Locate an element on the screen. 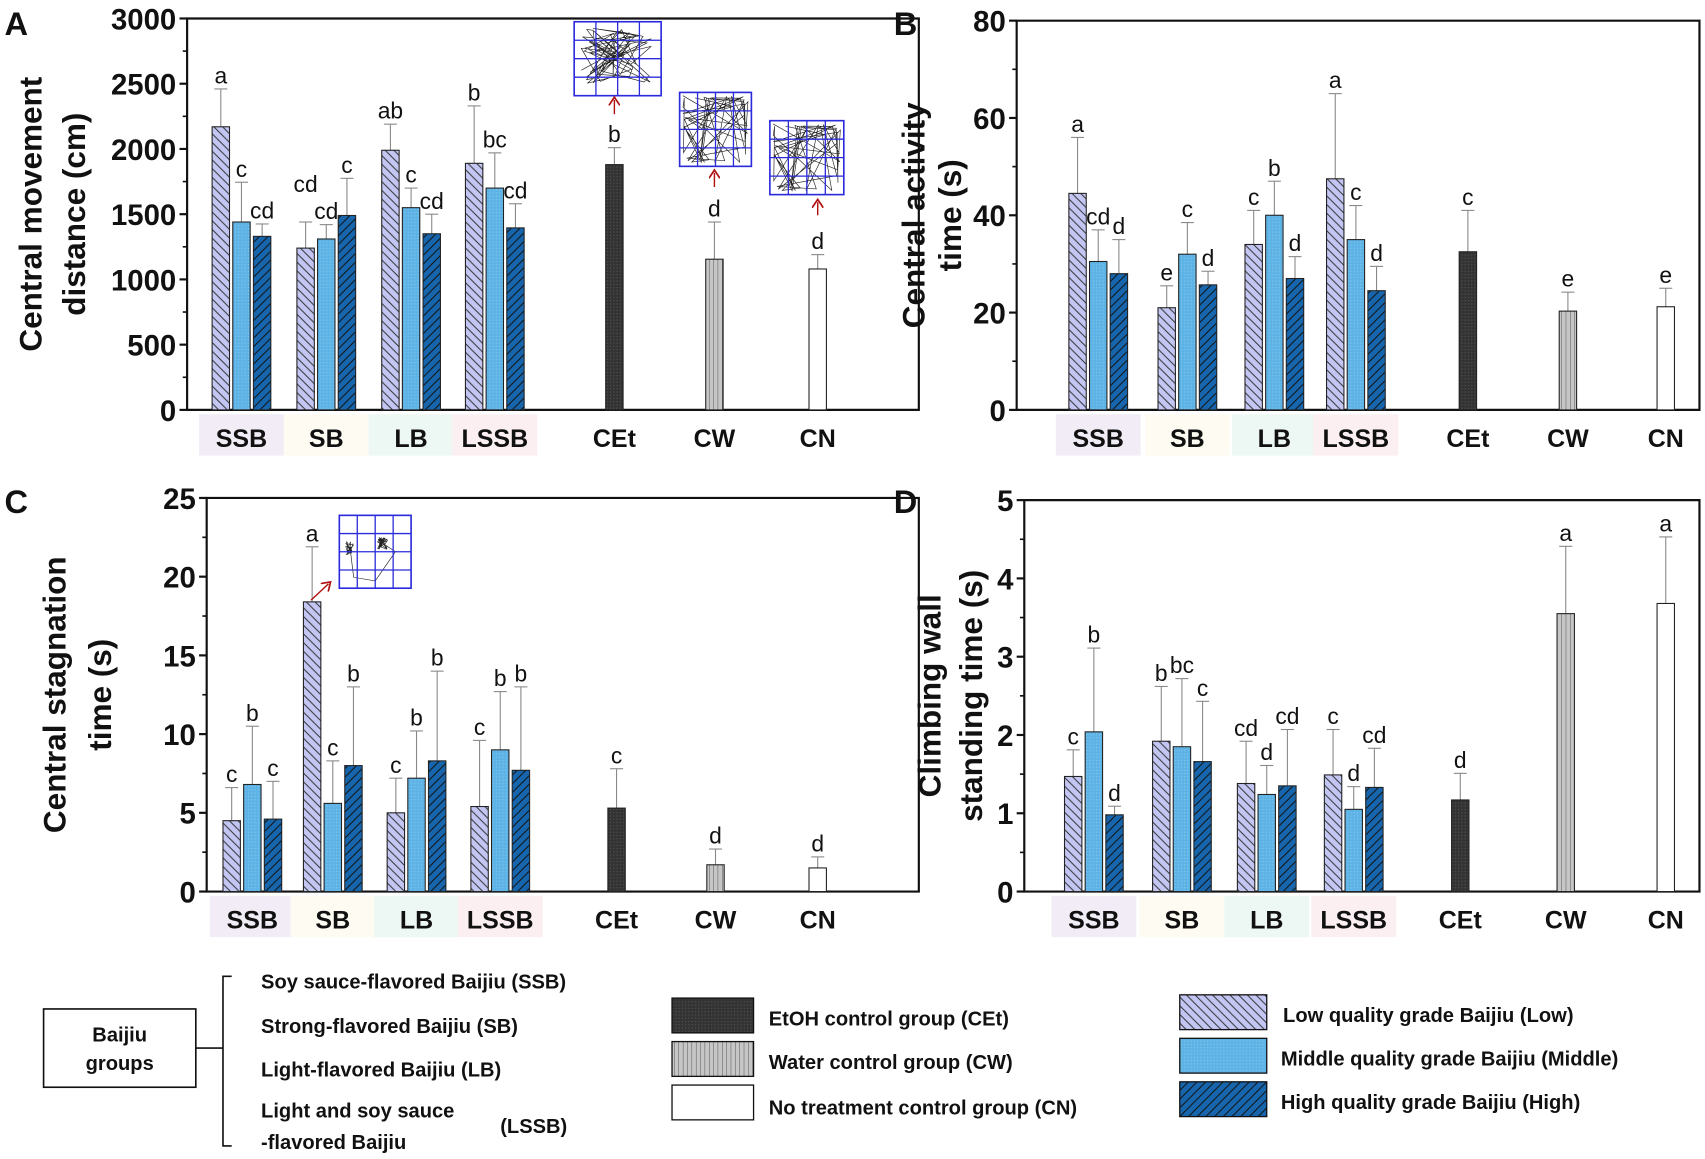 The image size is (1705, 1159). y-axis-title: Central stagnation is located at coordinates (54, 694).